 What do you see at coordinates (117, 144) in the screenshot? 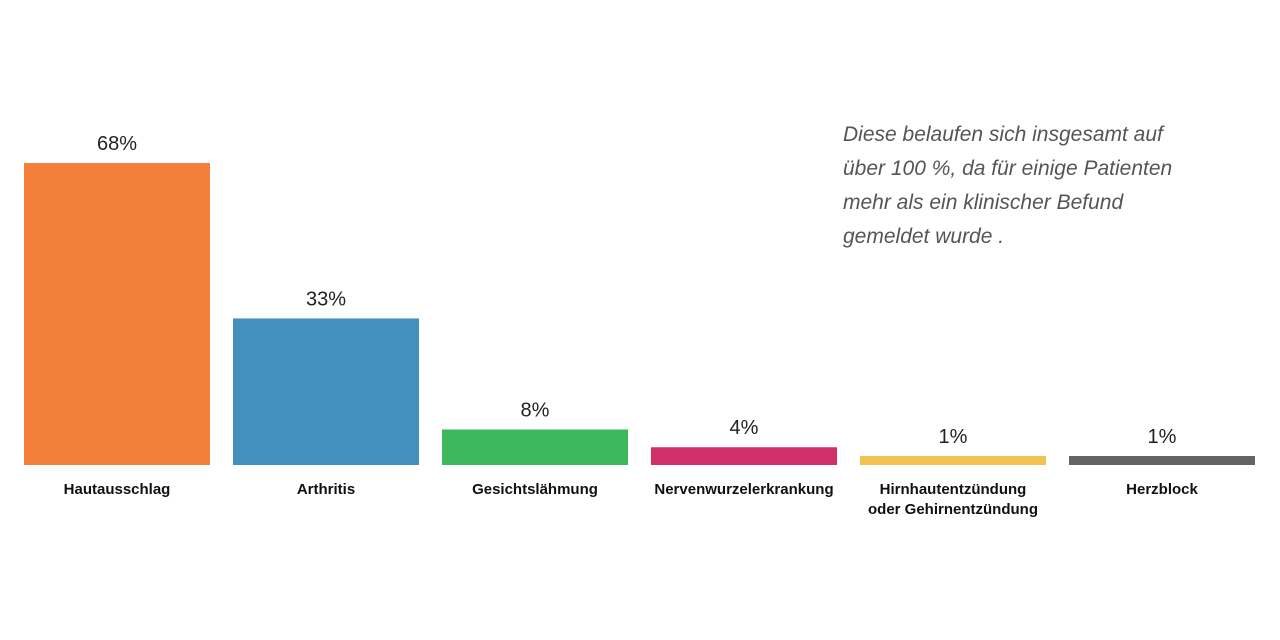
I see `bar-value-label: 68%` at bounding box center [117, 144].